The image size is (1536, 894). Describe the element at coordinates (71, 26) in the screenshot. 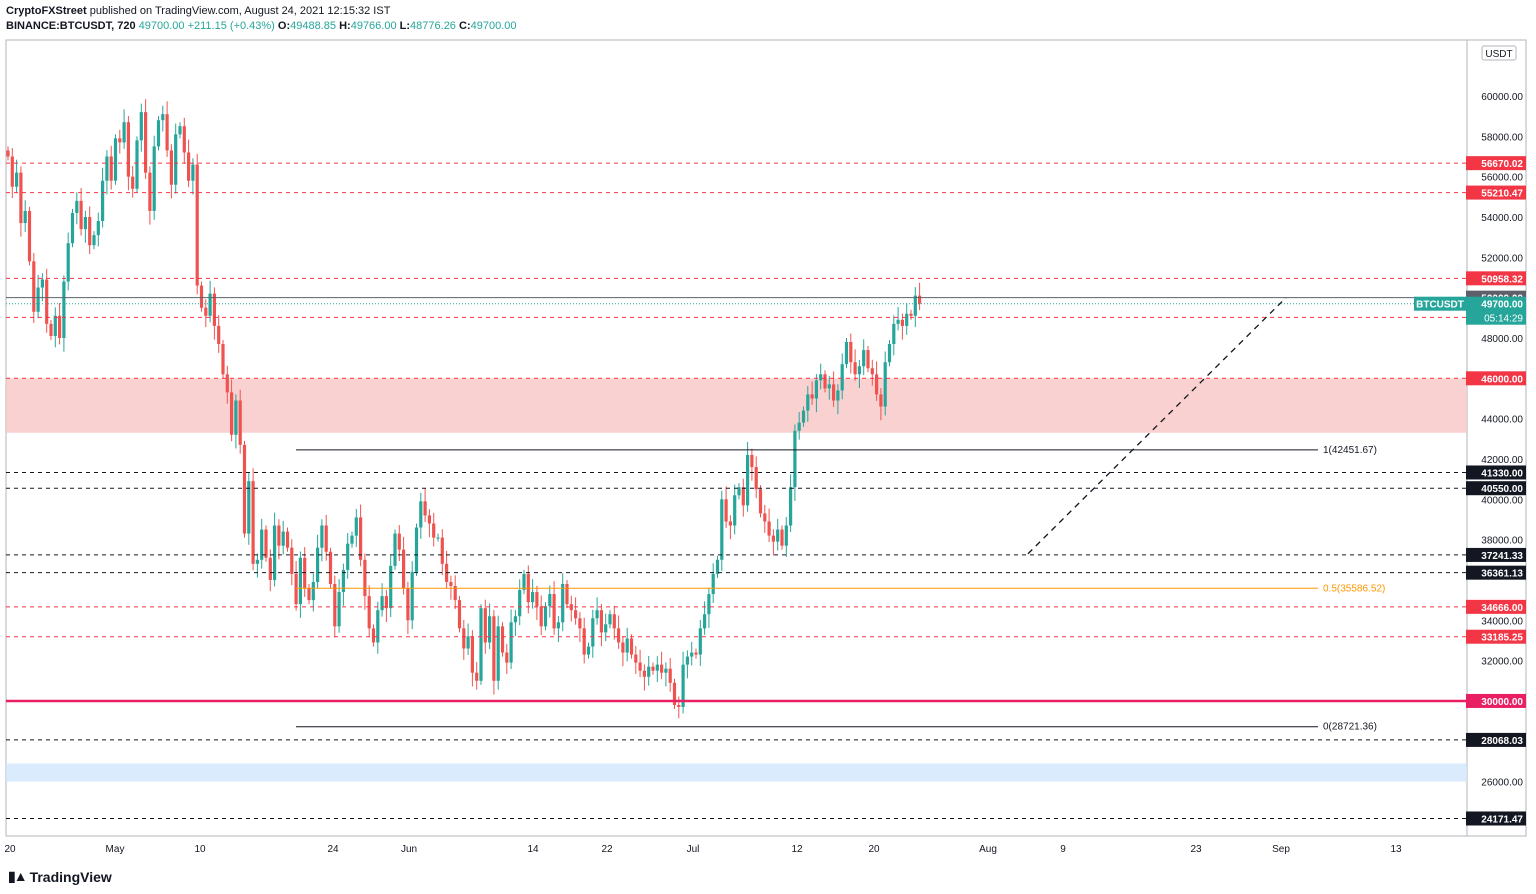

I see `symbol-label: BINANCE:BTCUSDT, 720` at that location.